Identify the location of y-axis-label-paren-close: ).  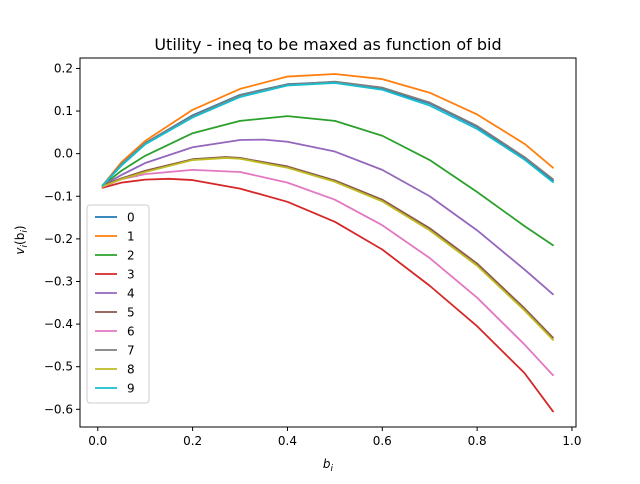
(20, 227).